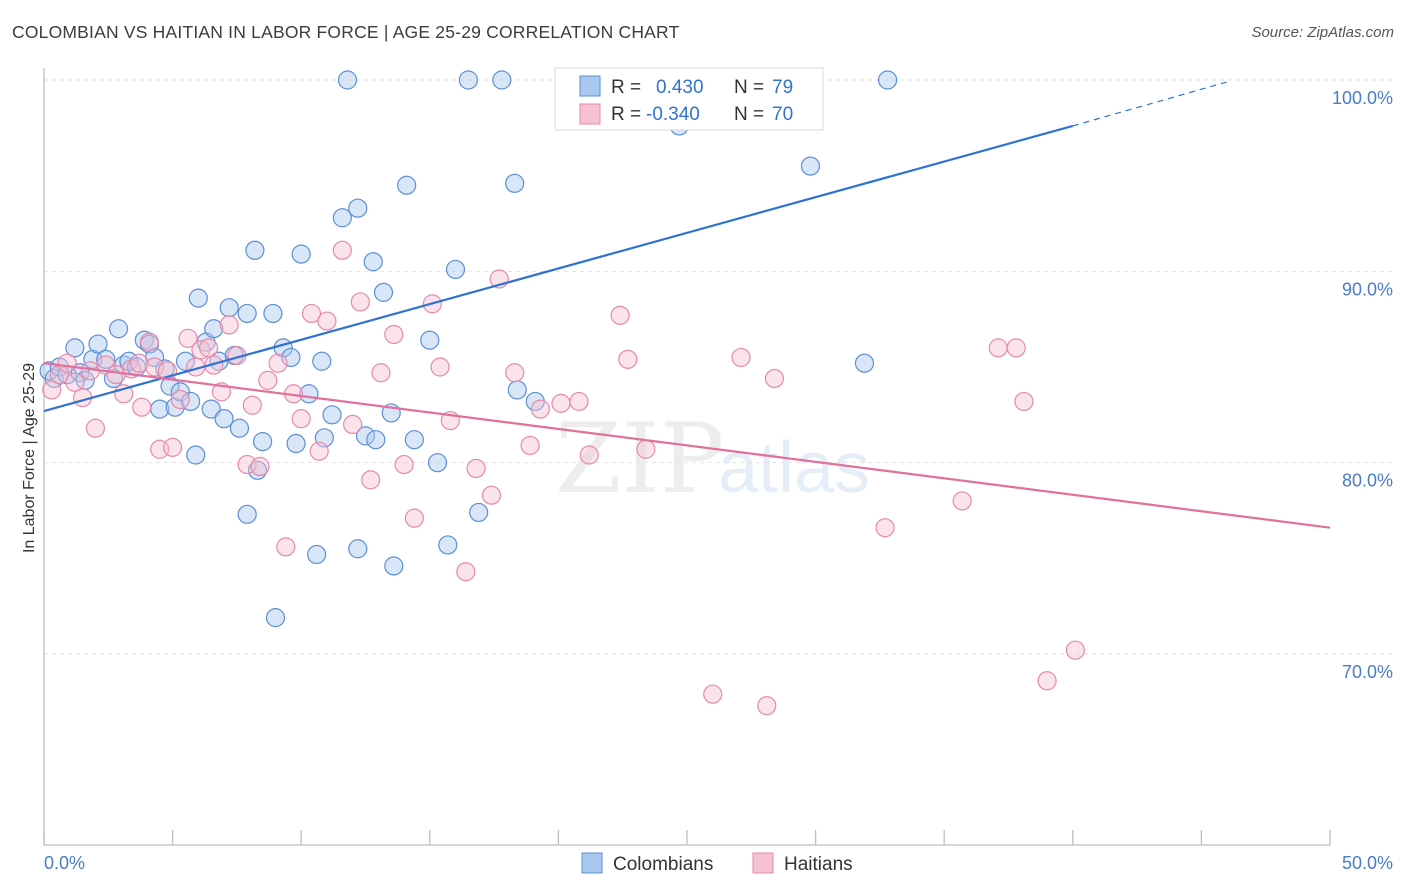 Image resolution: width=1406 pixels, height=892 pixels. Describe the element at coordinates (673, 114) in the screenshot. I see `legend-r-value-2: -0.340` at that location.